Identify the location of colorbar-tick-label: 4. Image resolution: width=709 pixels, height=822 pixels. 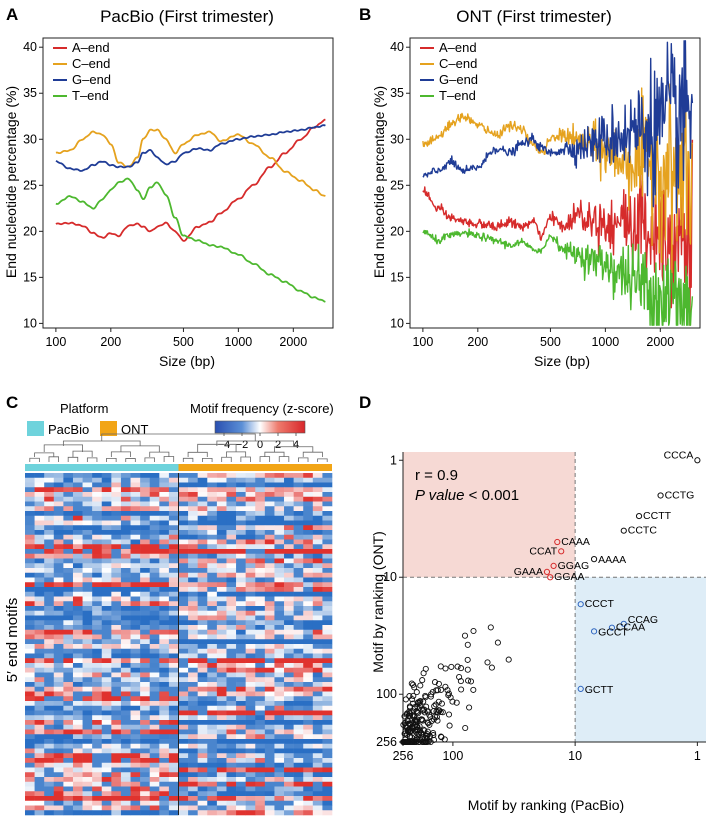
(296, 445).